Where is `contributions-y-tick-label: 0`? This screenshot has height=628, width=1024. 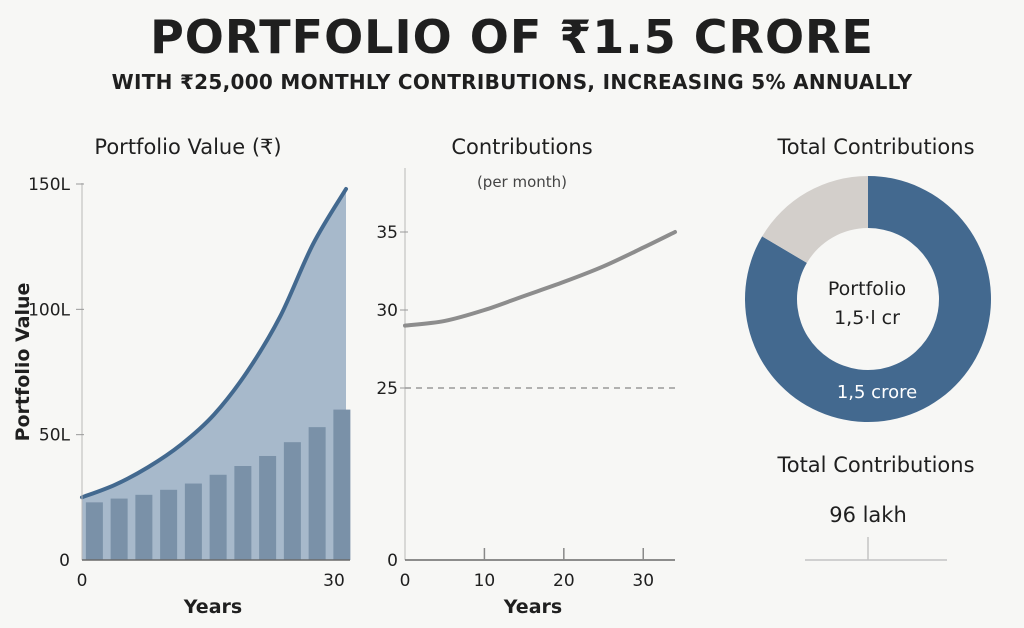
contributions-y-tick-label: 0 is located at coordinates (392, 561).